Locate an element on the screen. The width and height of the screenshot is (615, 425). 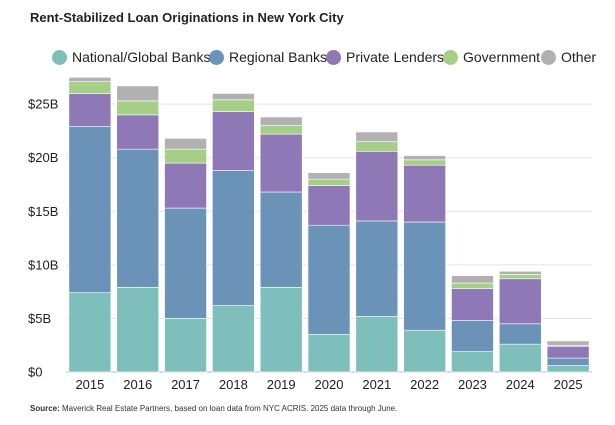
bar-2016-government is located at coordinates (138, 108).